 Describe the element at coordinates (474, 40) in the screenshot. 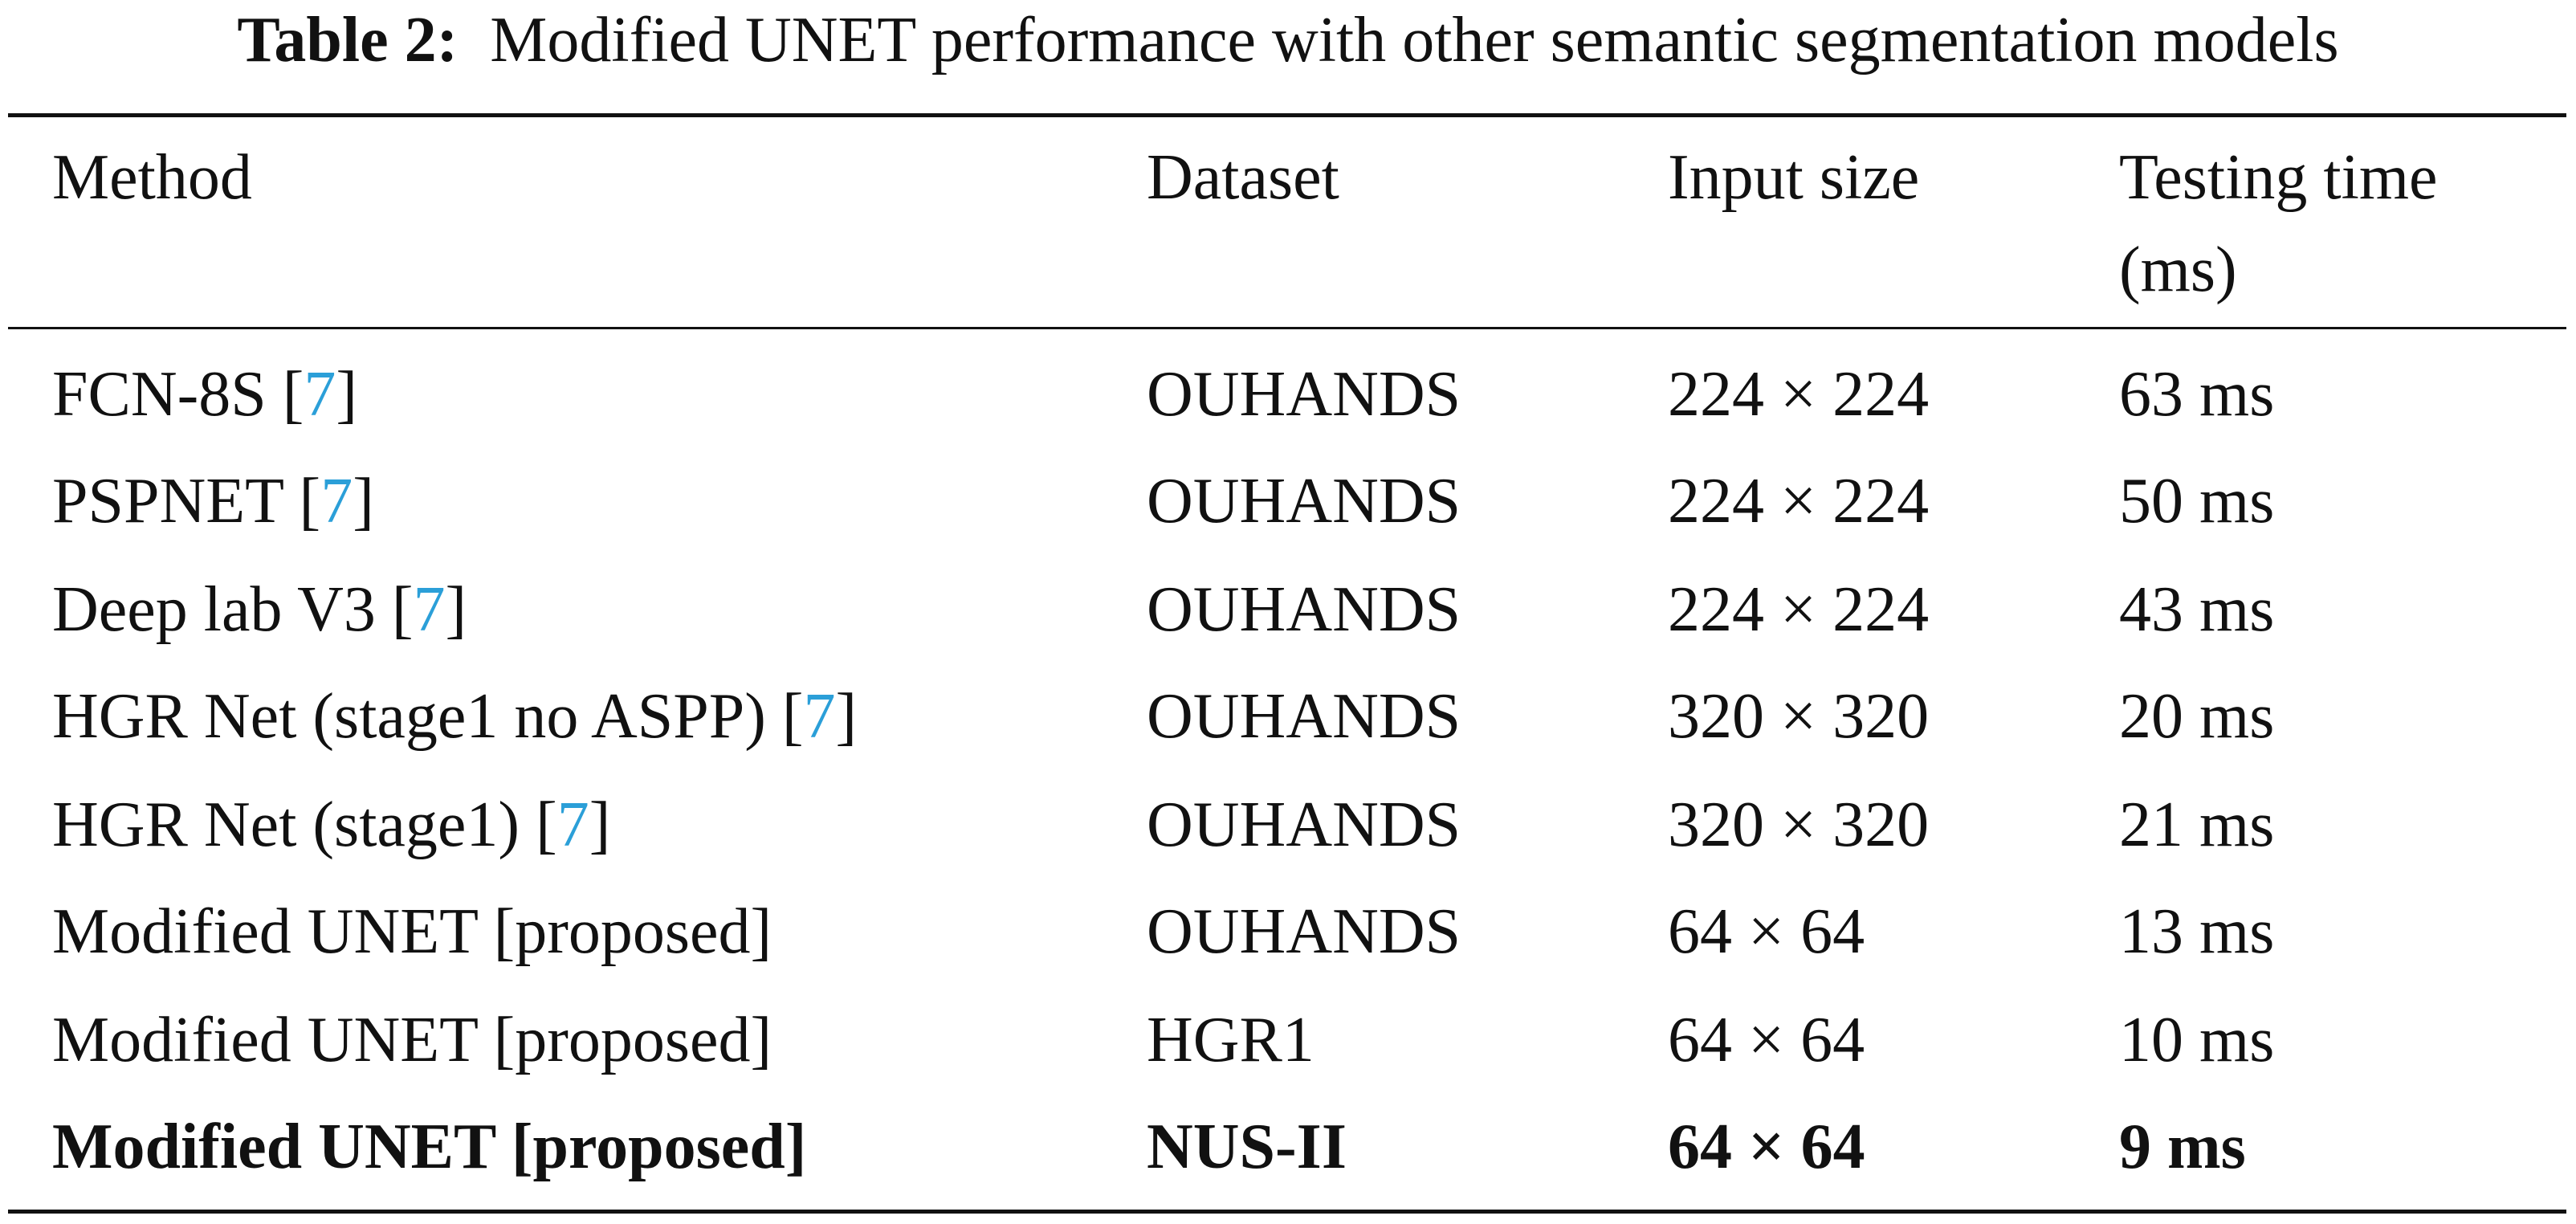

I see `caption-gap` at that location.